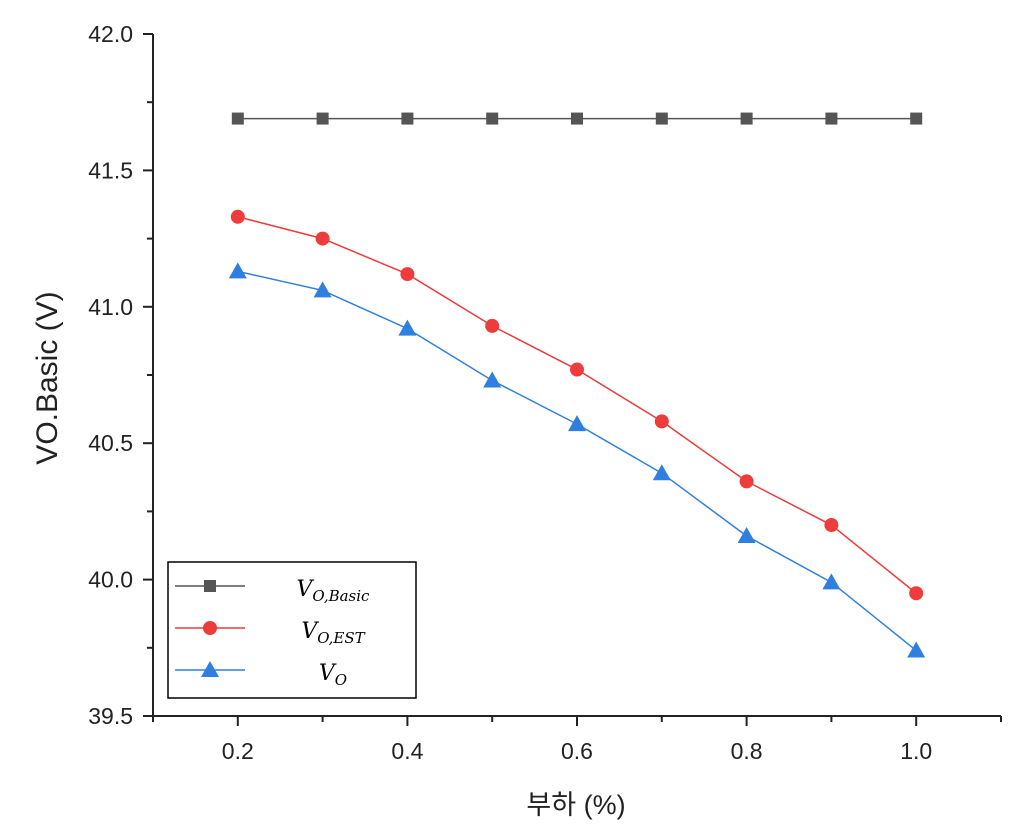 This screenshot has height=839, width=1019. Describe the element at coordinates (47, 377) in the screenshot. I see `y-axis-title: VO.Basic (V)` at that location.